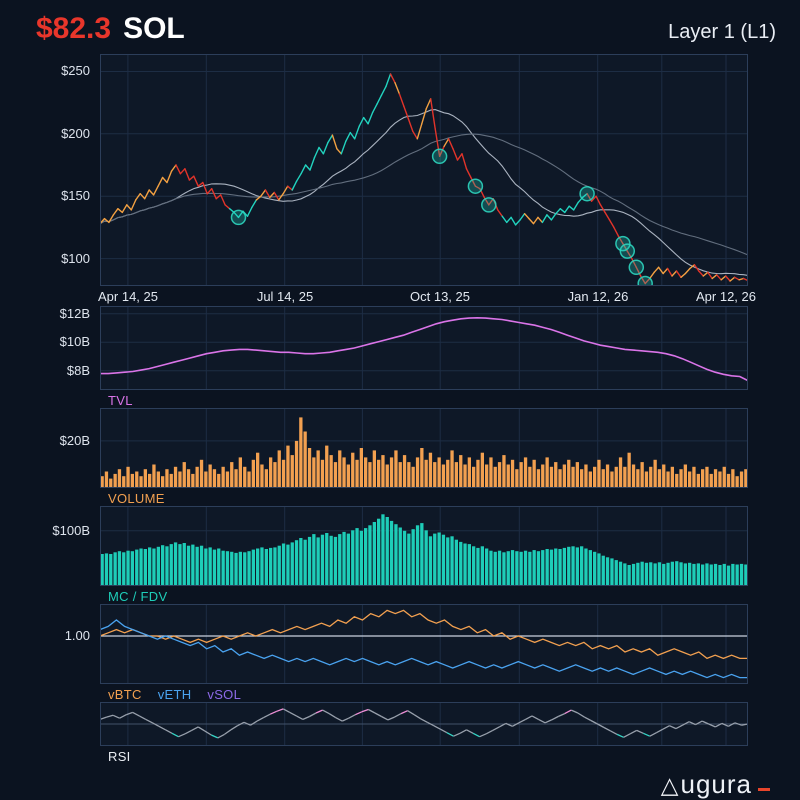 The image size is (800, 800). What do you see at coordinates (424, 348) in the screenshot?
I see `tvl-chart` at bounding box center [424, 348].